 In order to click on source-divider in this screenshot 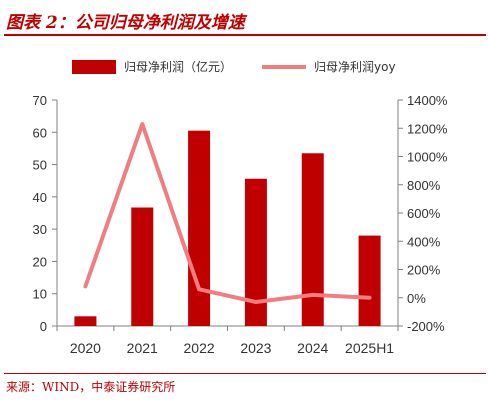, I will do `click(245, 373)`.